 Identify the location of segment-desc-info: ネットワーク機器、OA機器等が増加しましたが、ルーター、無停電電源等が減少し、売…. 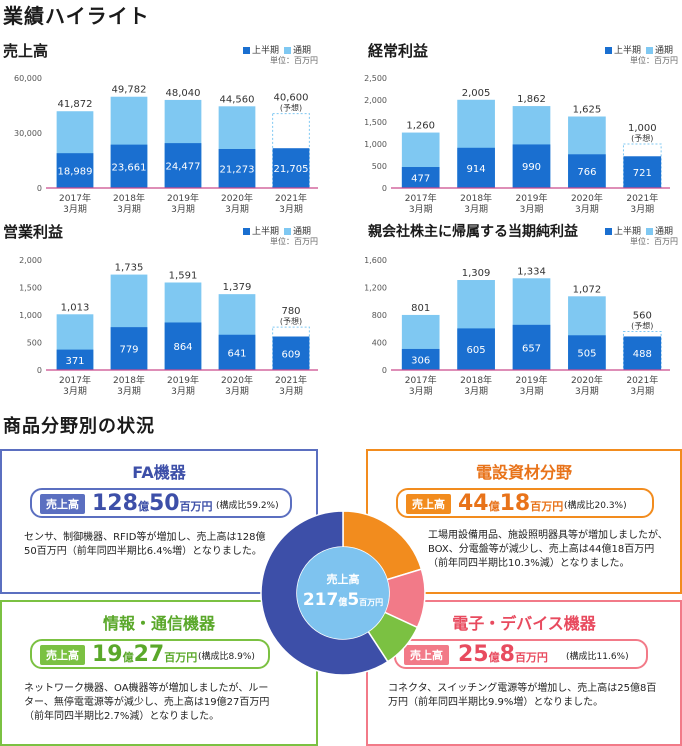
(147, 702).